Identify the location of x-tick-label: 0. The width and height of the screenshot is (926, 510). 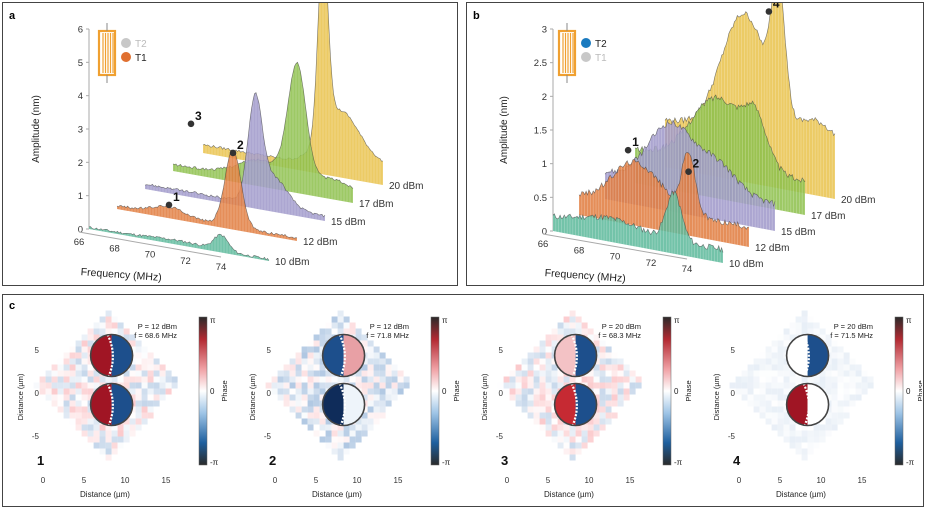
(507, 480).